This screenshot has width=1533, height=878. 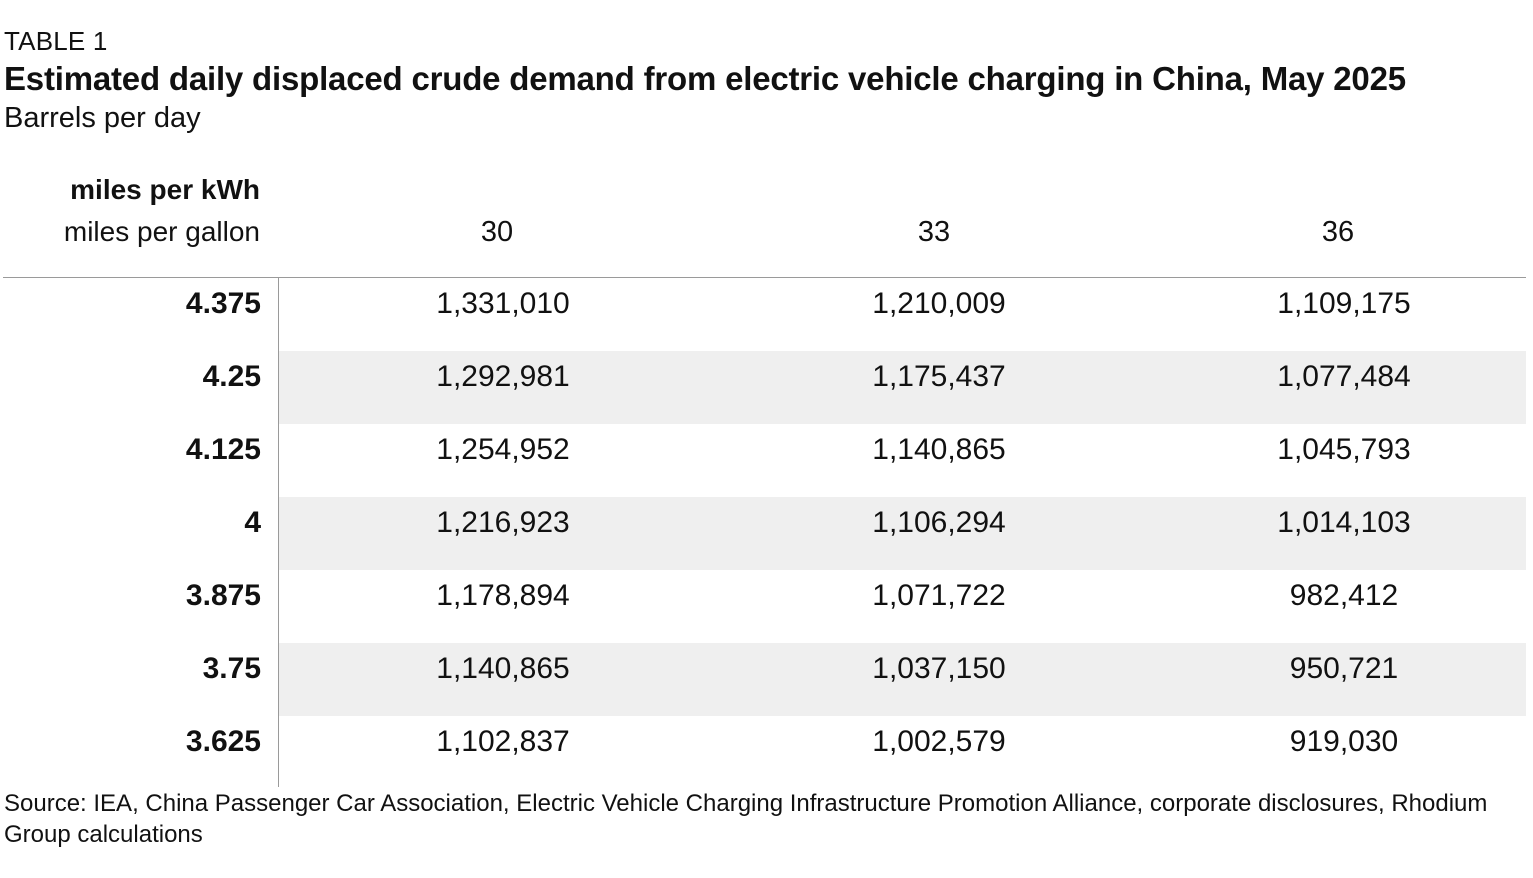 What do you see at coordinates (278, 532) in the screenshot?
I see `row-header-divider` at bounding box center [278, 532].